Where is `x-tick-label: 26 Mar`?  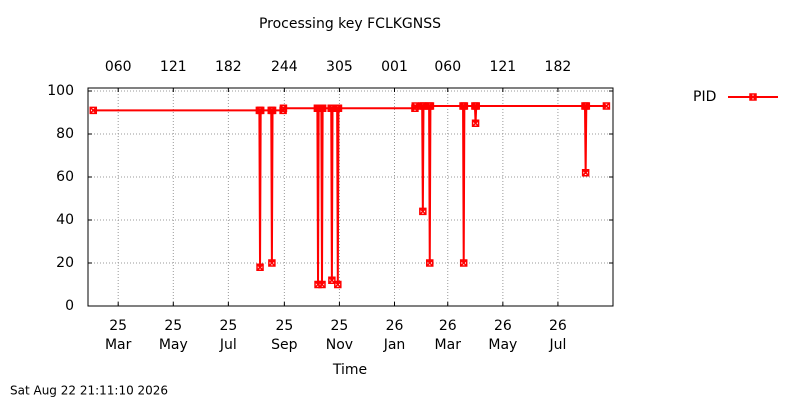 x-tick-label: 26 Mar is located at coordinates (448, 335).